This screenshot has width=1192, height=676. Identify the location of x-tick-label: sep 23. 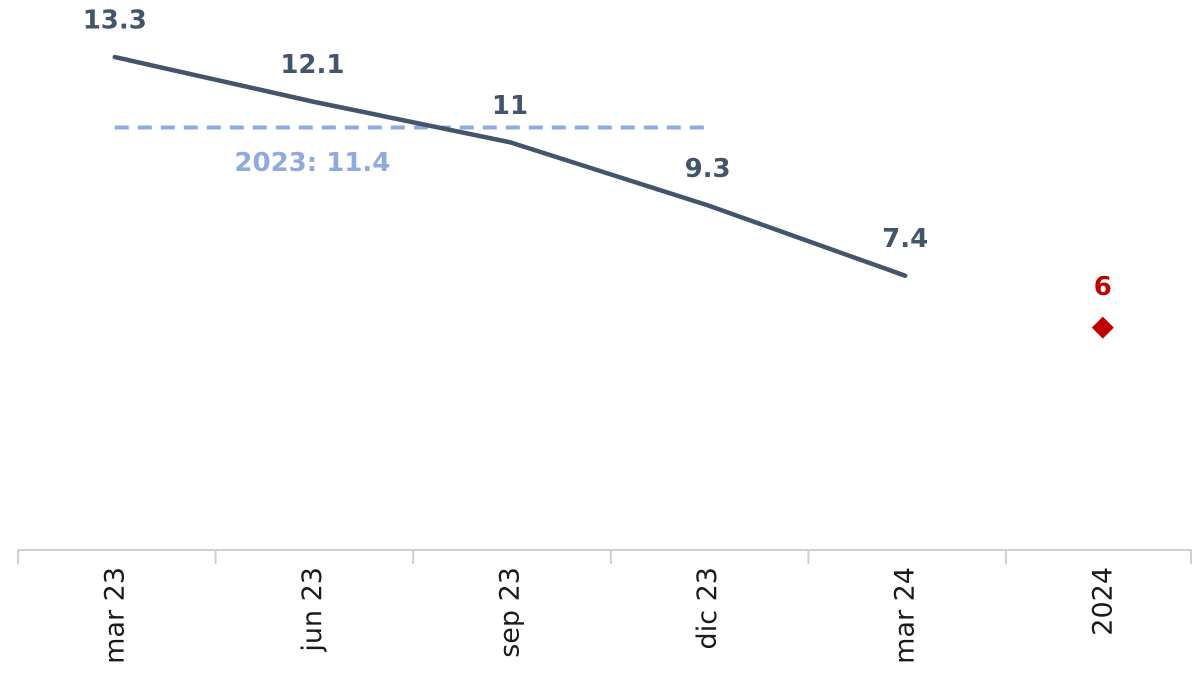
(510, 612).